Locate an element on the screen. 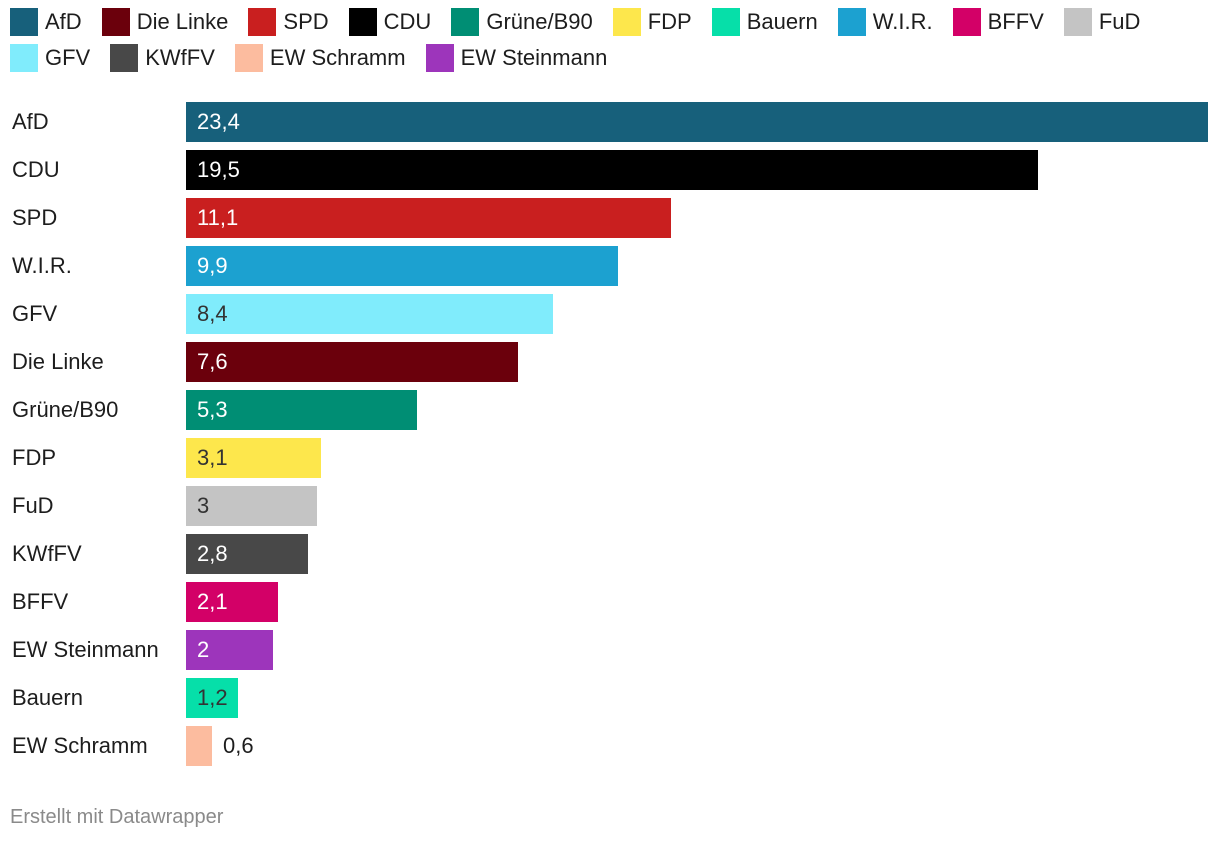 Image resolution: width=1220 pixels, height=844 pixels. legend-label: Die Linke is located at coordinates (182, 21).